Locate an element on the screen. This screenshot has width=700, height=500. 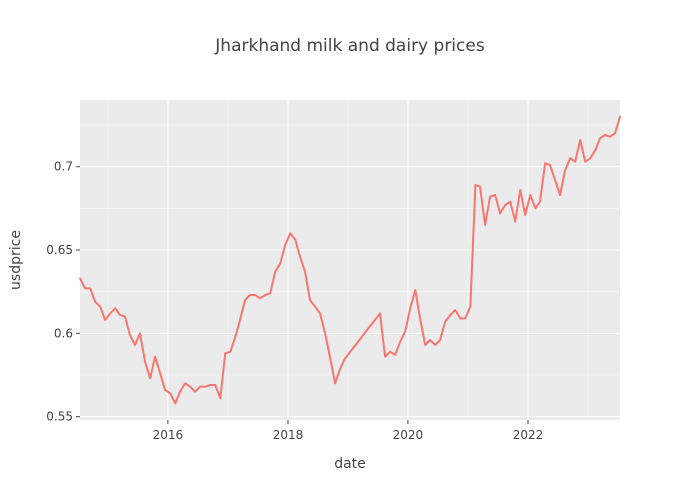
y-axis: 0.55 0.6 0.65 0.7 is located at coordinates (63, 292).